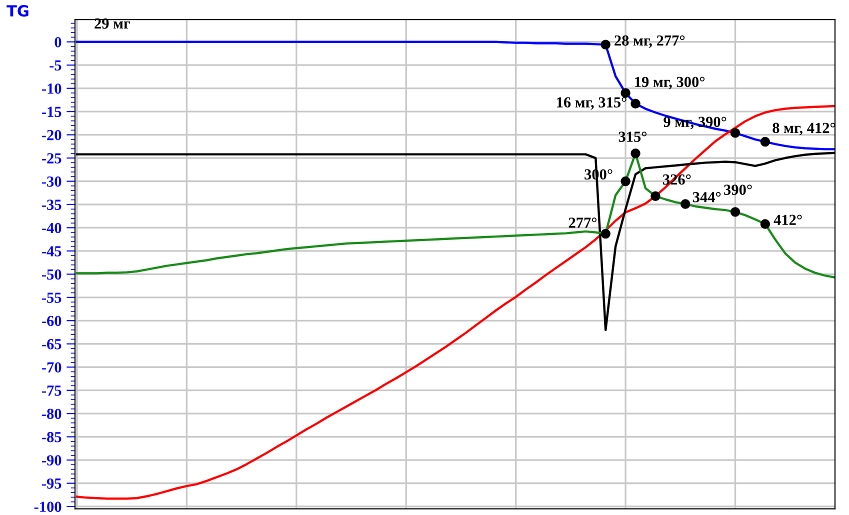  Describe the element at coordinates (52, 274) in the screenshot. I see `y-tick-label: -50` at that location.